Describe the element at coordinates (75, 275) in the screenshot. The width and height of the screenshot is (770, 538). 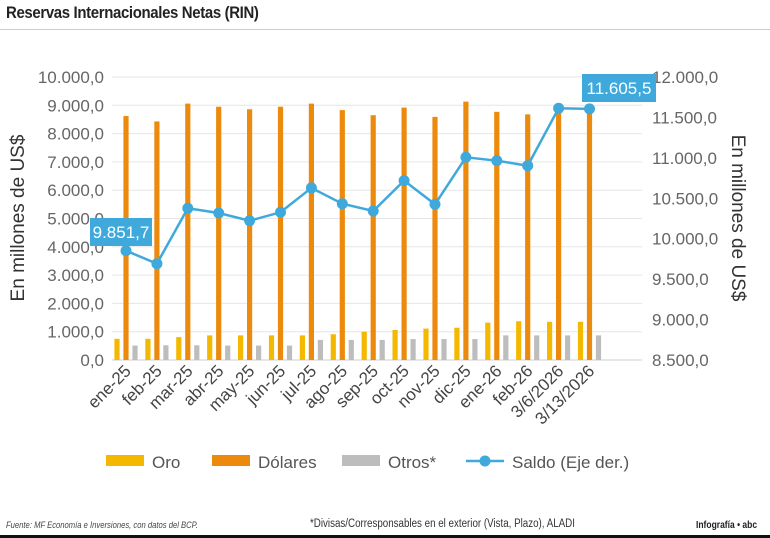
I see `left-tick-label: 3.000,0` at that location.